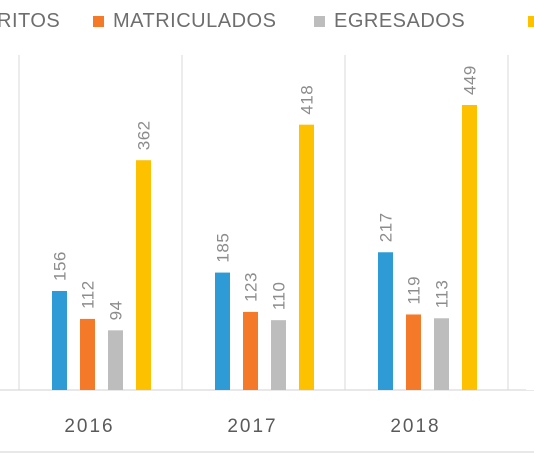 The image size is (534, 464). Describe the element at coordinates (87, 354) in the screenshot. I see `bar-2016-s1` at that location.